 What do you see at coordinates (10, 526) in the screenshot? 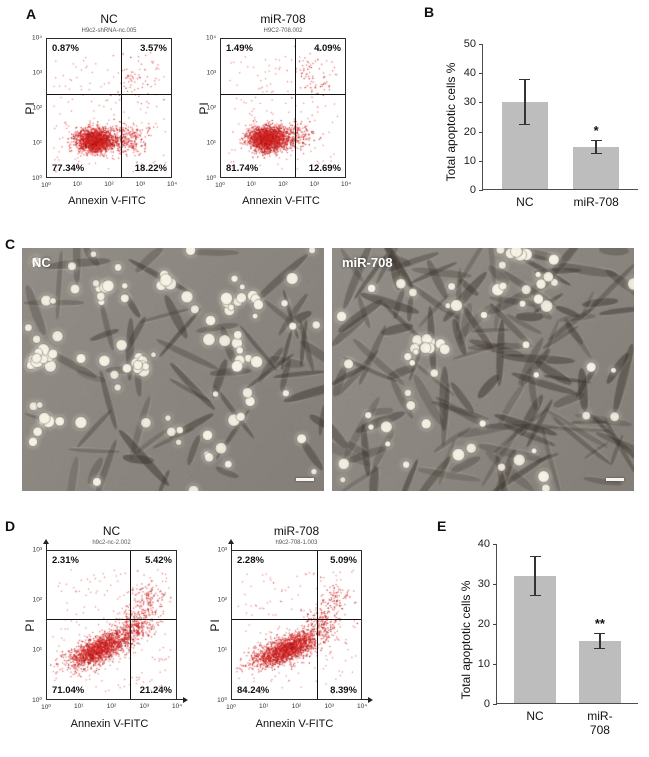
I see `panel-label-d: D` at bounding box center [10, 526].